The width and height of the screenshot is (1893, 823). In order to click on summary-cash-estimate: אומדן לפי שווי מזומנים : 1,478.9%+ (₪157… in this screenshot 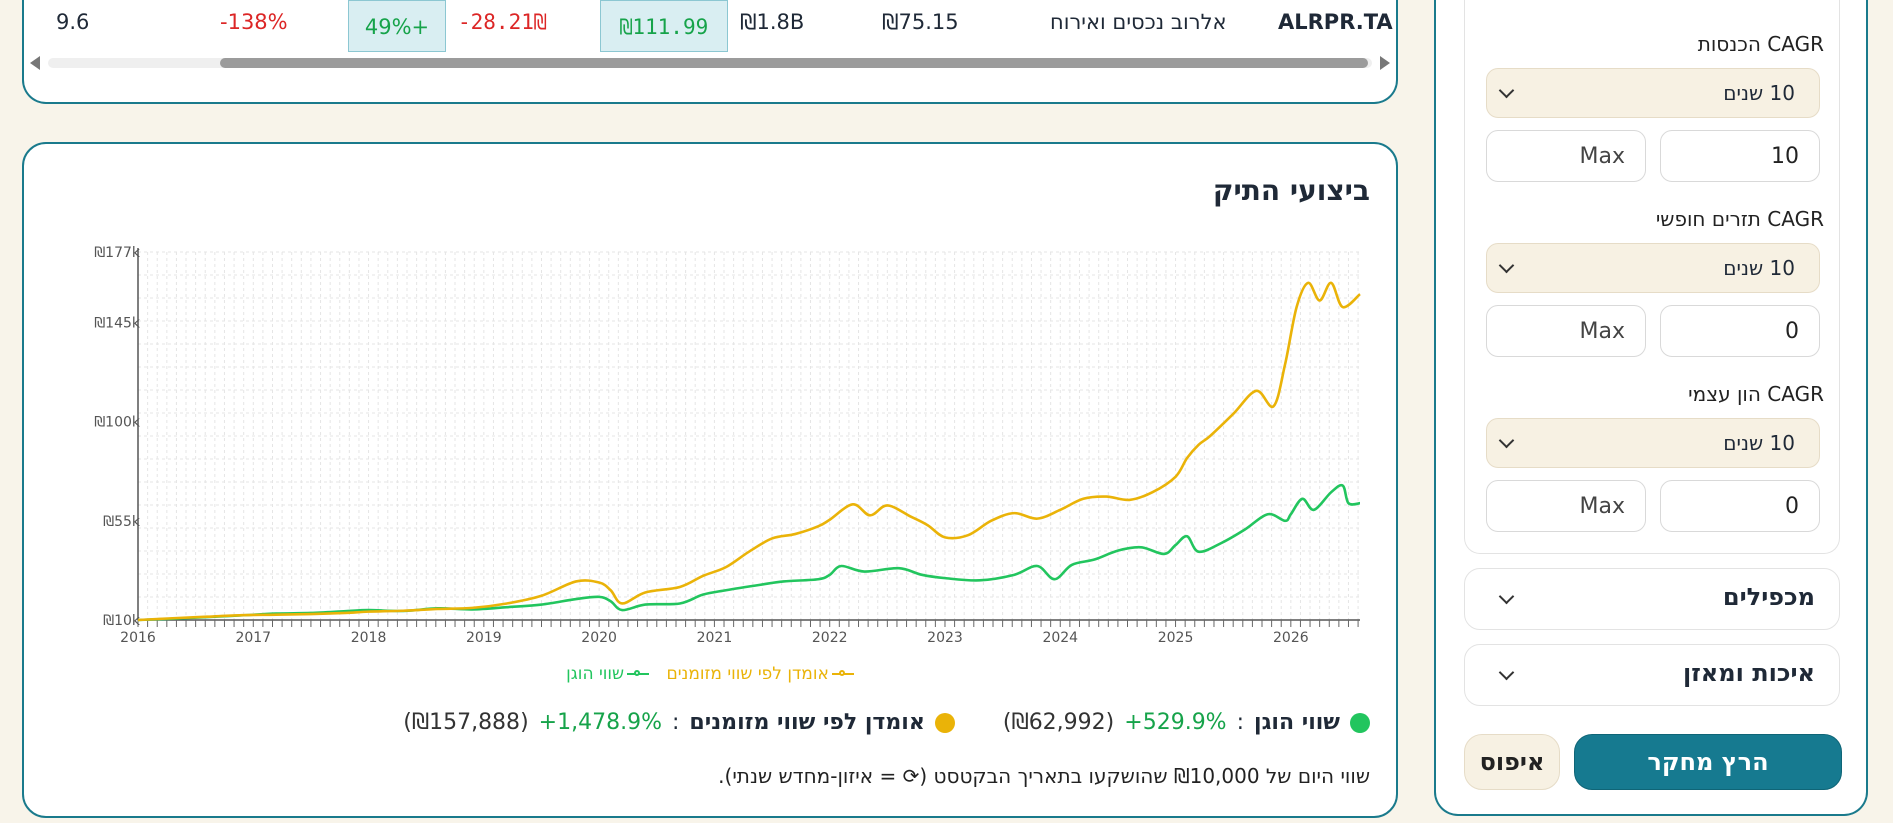, I will do `click(679, 722)`.